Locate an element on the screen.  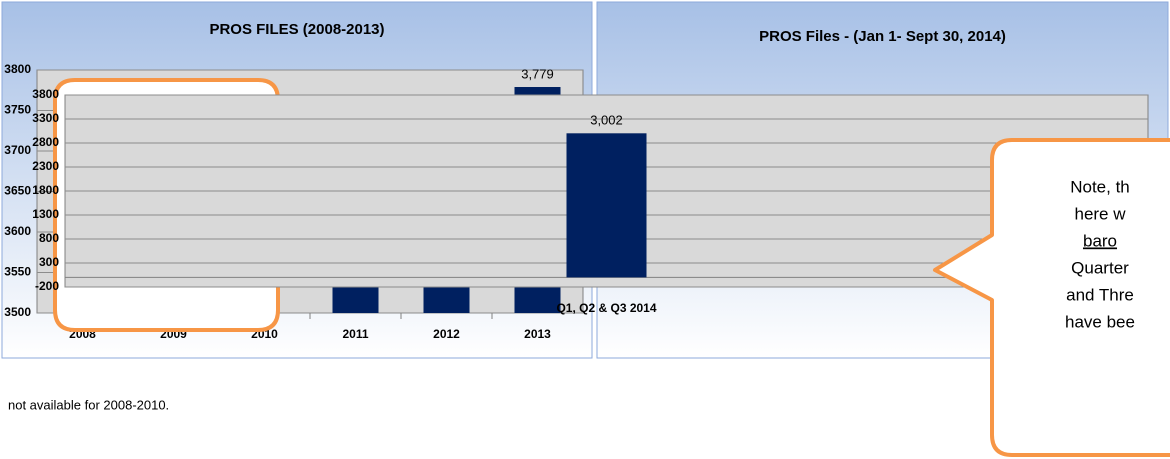
callout-text: Note, th is located at coordinates (1100, 186).